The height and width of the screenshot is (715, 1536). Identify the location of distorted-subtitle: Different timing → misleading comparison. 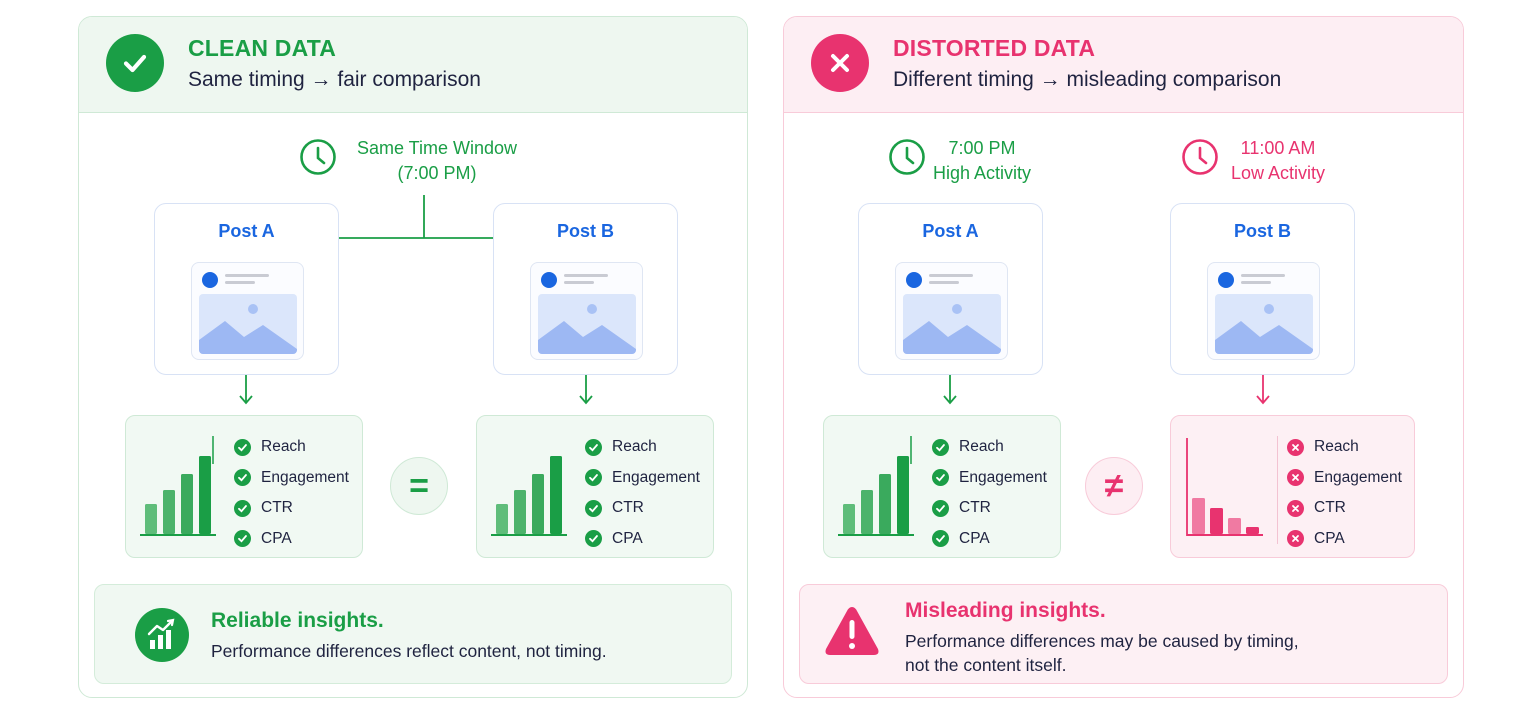
(1087, 79).